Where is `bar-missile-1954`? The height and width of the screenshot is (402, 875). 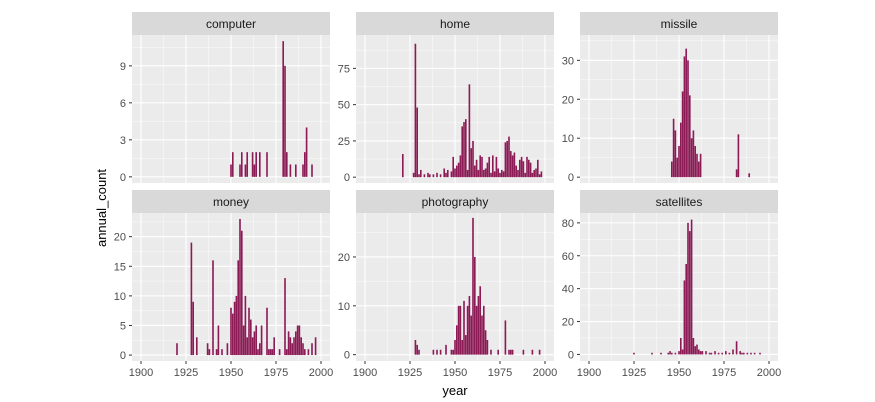
bar-missile-1954 is located at coordinates (686, 113).